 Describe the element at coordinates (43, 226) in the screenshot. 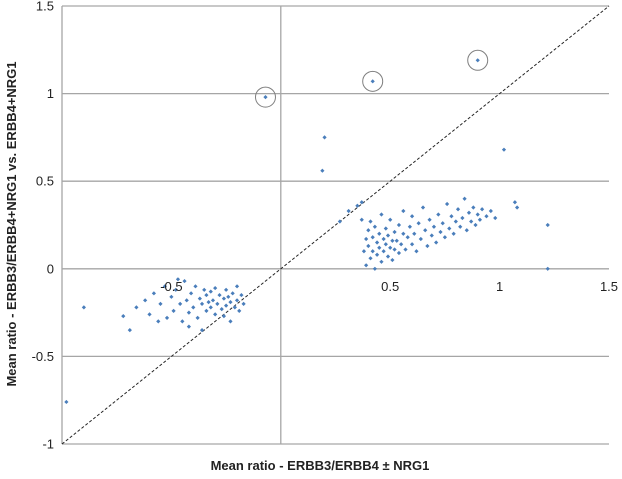

I see `y-tick-labels: 1.5 1 0.5 0 -0.5 -1` at that location.